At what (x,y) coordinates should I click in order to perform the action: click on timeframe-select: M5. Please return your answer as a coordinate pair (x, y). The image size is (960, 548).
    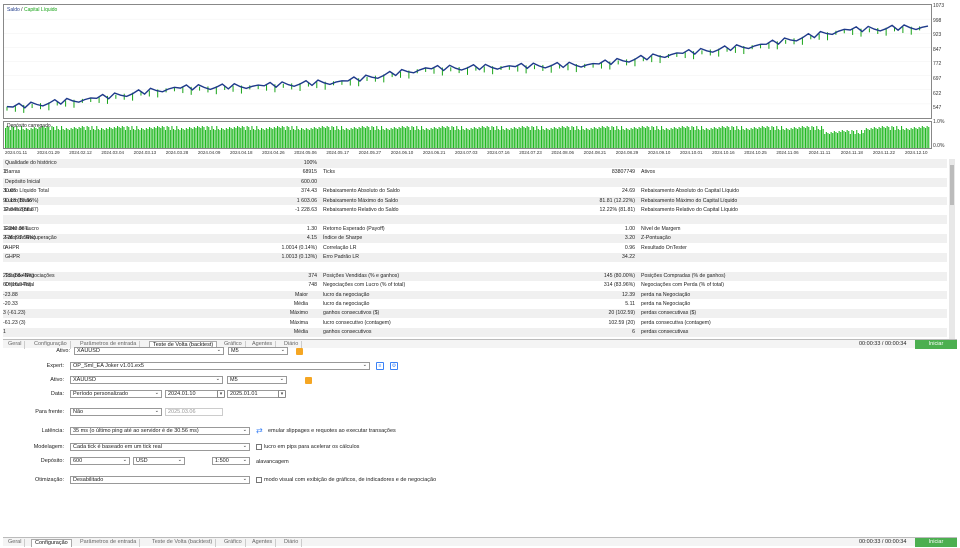
    Looking at the image, I should click on (257, 380).